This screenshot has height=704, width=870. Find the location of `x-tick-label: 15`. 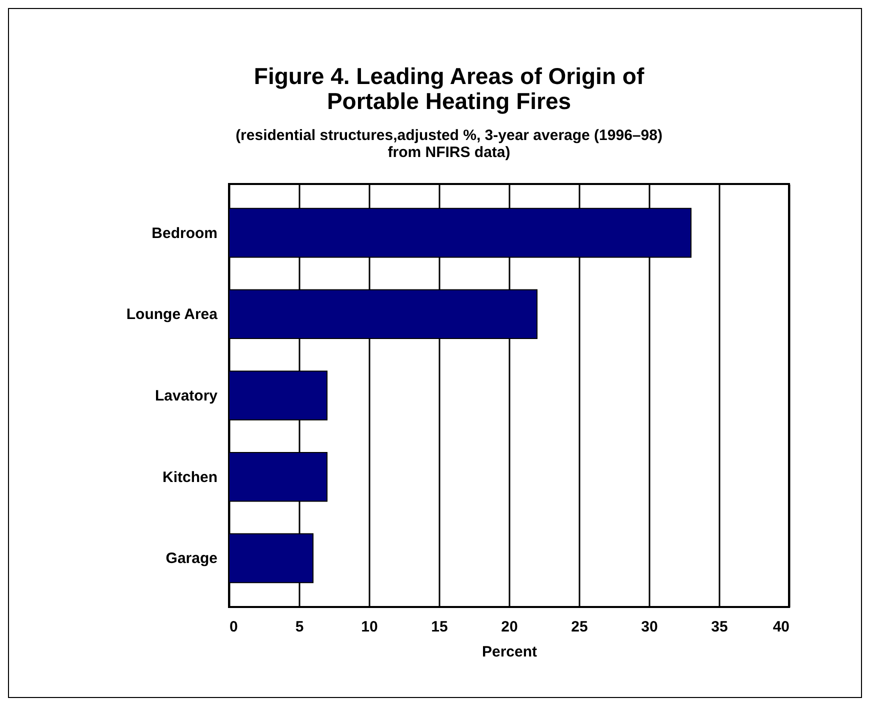

x-tick-label: 15 is located at coordinates (439, 627).